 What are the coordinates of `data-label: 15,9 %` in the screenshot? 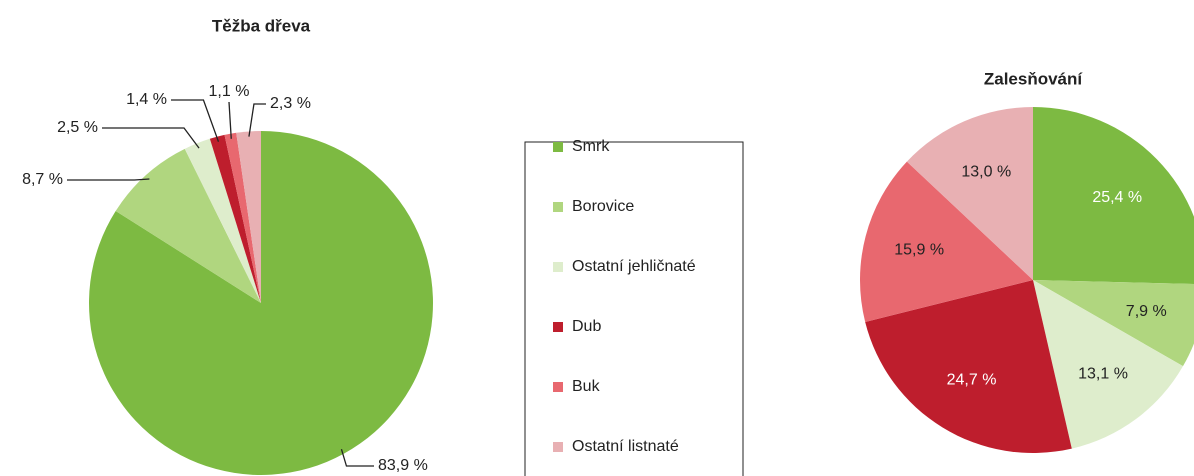 It's located at (919, 250).